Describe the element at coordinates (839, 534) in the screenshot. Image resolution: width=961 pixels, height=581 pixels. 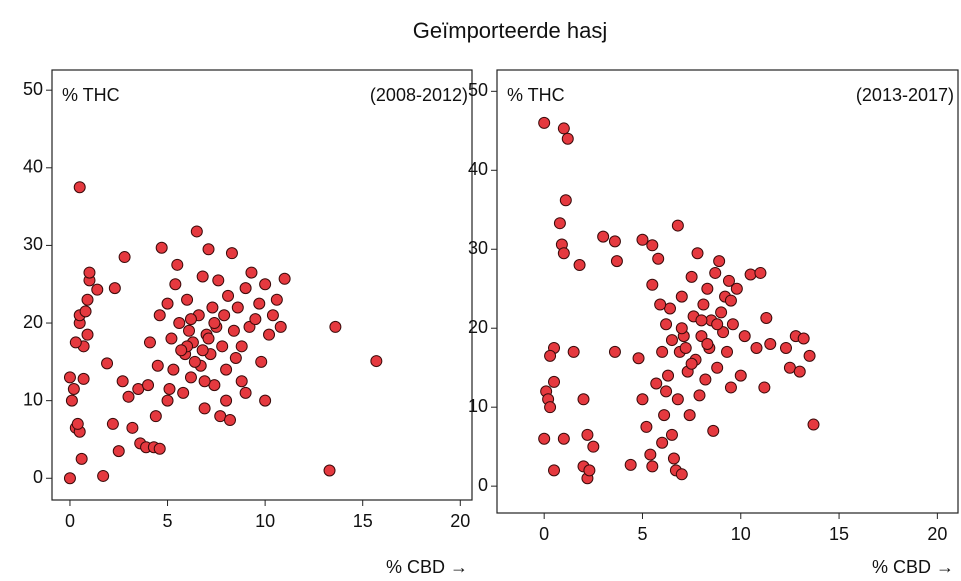
I see `x-tick-label: 15` at that location.